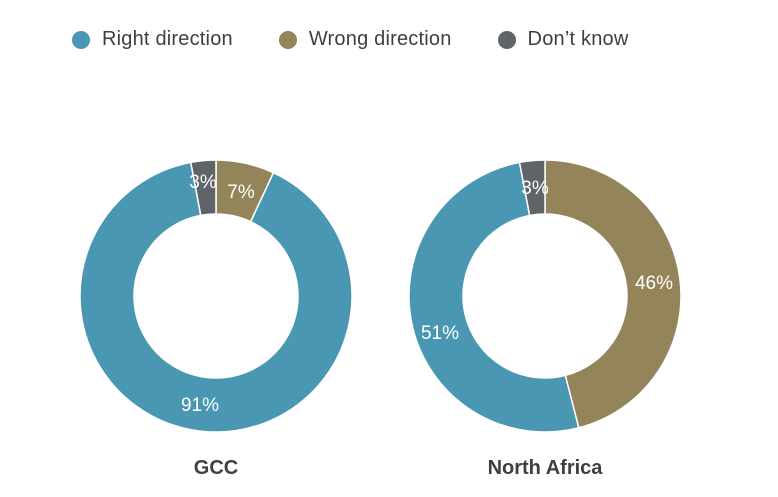 The image size is (778, 497). What do you see at coordinates (494, 297) in the screenshot?
I see `slice-right-direction` at bounding box center [494, 297].